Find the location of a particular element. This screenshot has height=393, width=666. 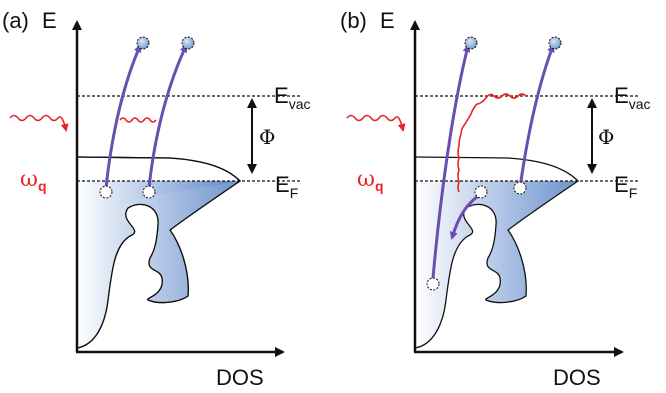

relaxation-arrow is located at coordinates (464, 217).